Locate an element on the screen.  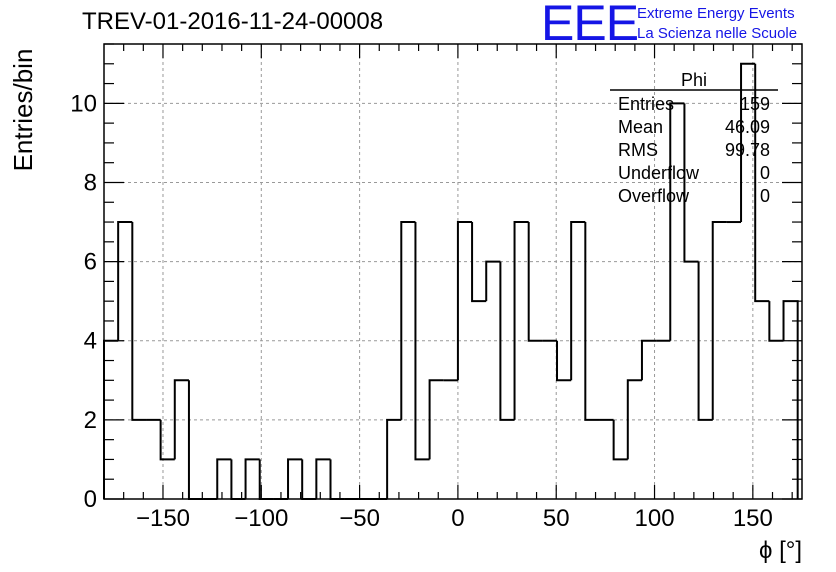
y-tick-label: 0 is located at coordinates (90, 499).